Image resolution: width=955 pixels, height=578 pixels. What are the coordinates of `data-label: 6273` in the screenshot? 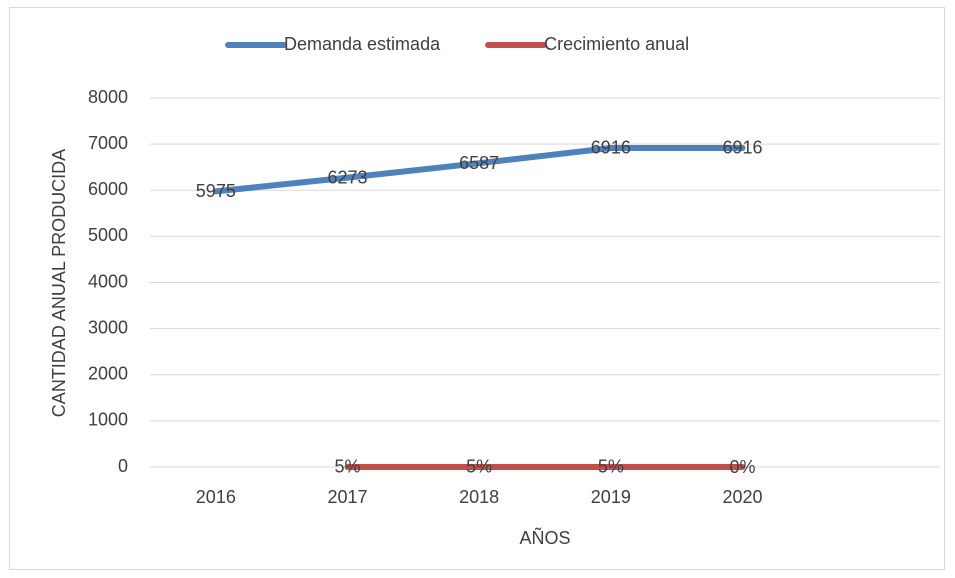 It's located at (347, 177).